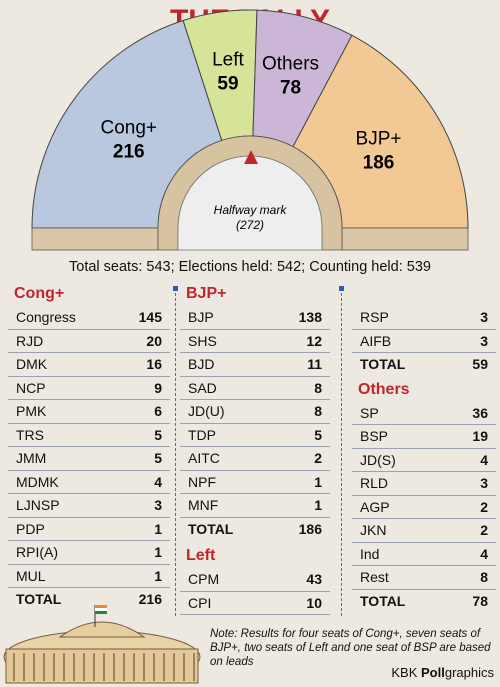  Describe the element at coordinates (255, 528) in the screenshot. I see `bjp-total-row: TOTAL 186` at that location.